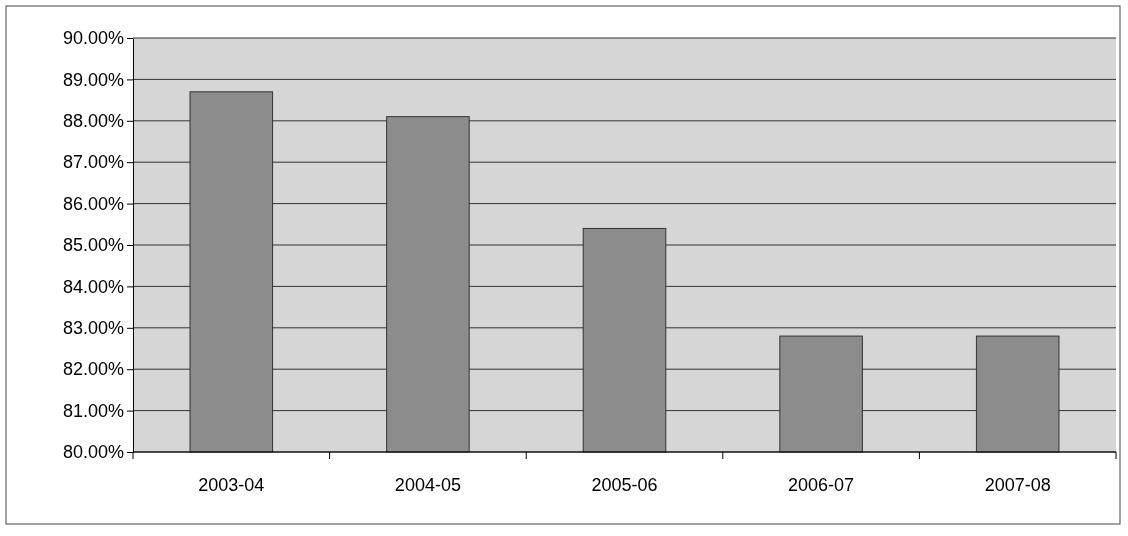 The width and height of the screenshot is (1128, 536). What do you see at coordinates (93, 79) in the screenshot?
I see `y-tick-label: 89.00%` at bounding box center [93, 79].